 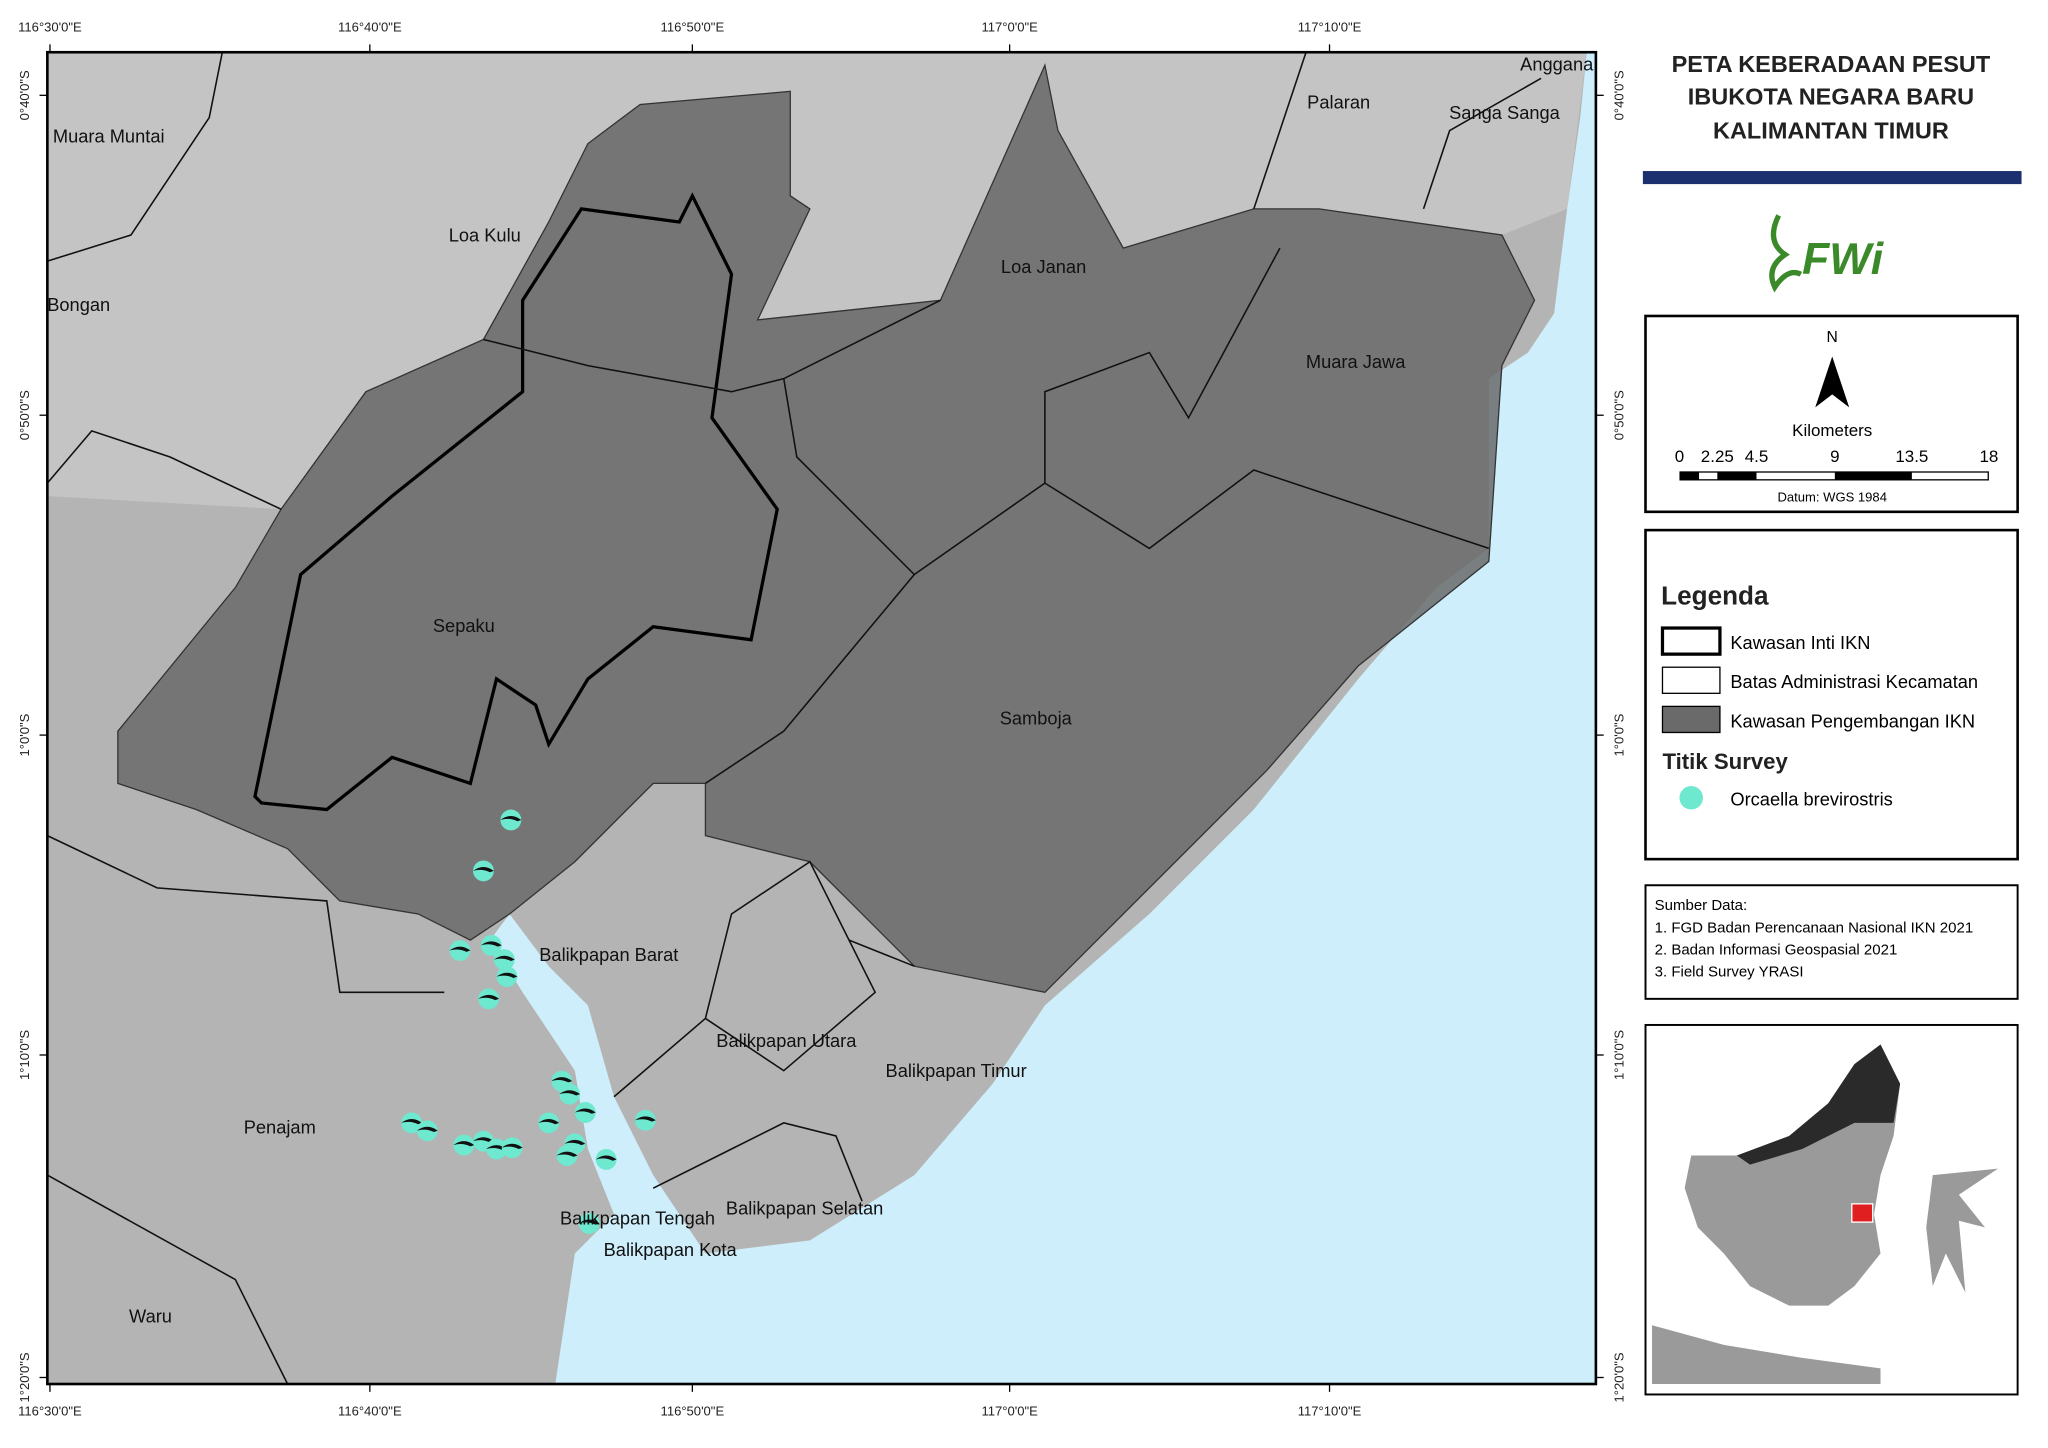 What do you see at coordinates (516, 502) in the screenshot?
I see `core-zone` at bounding box center [516, 502].